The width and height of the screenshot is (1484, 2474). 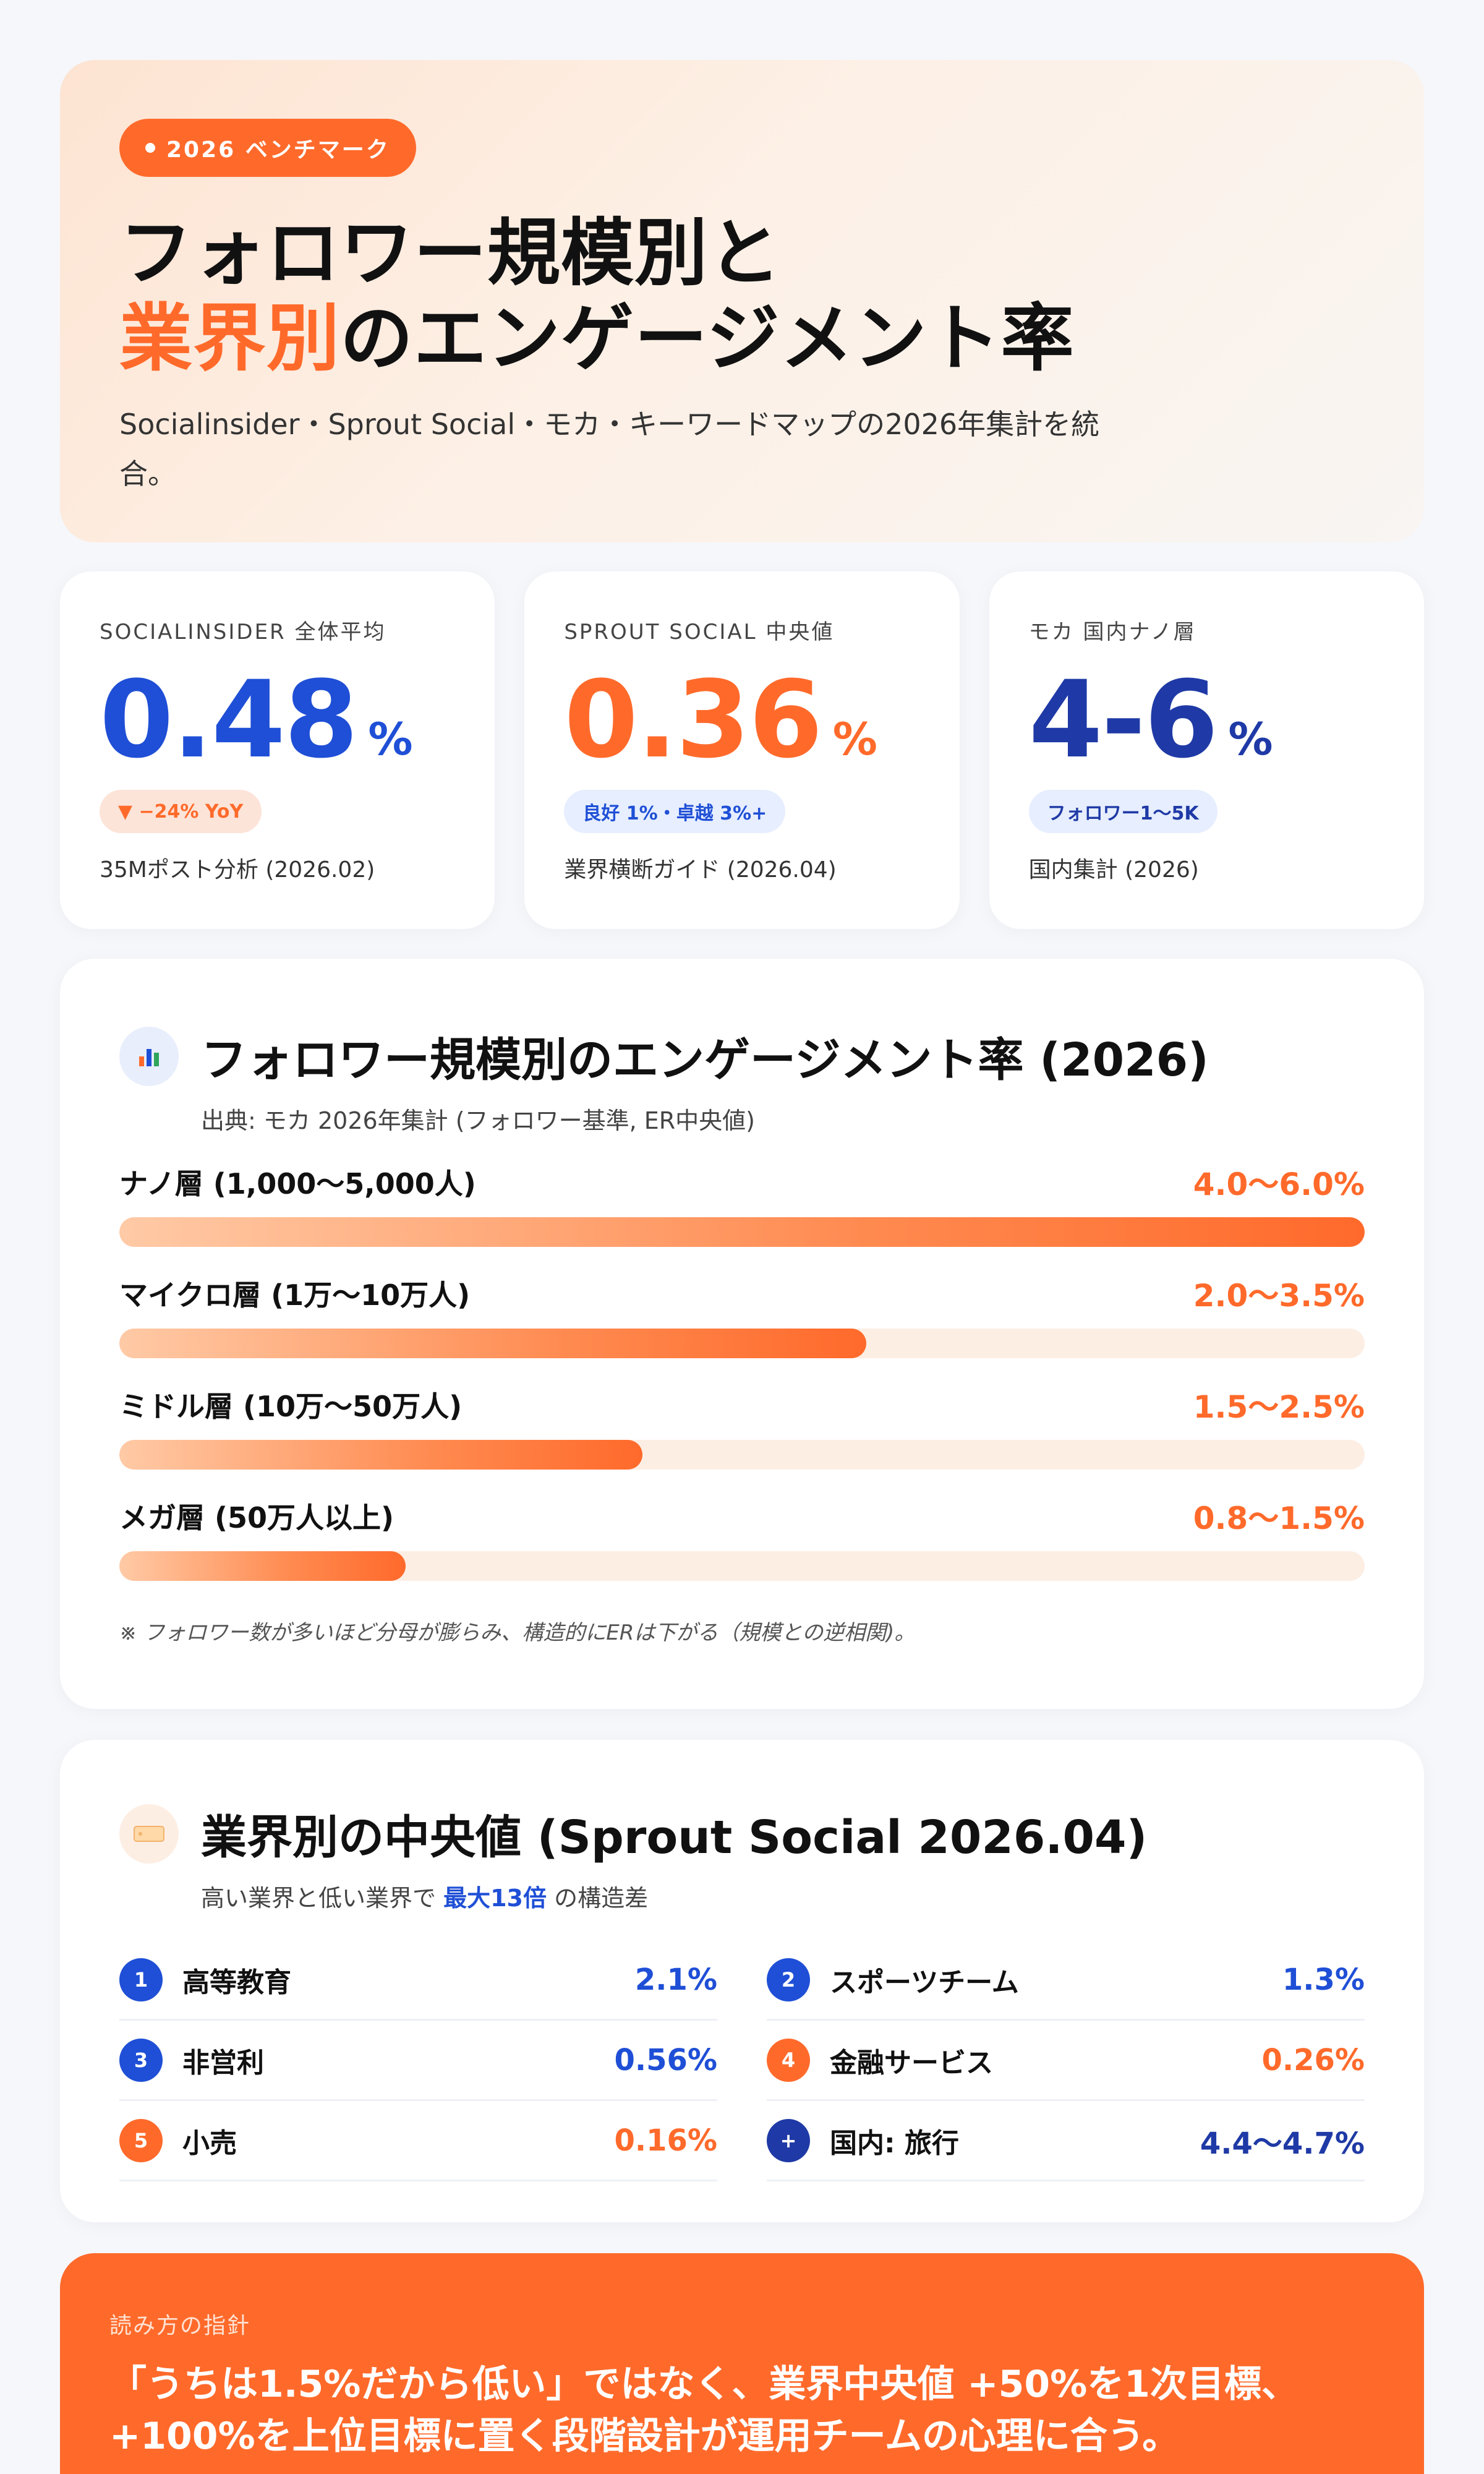 I want to click on stat-value: 0.36 %, so click(x=741, y=717).